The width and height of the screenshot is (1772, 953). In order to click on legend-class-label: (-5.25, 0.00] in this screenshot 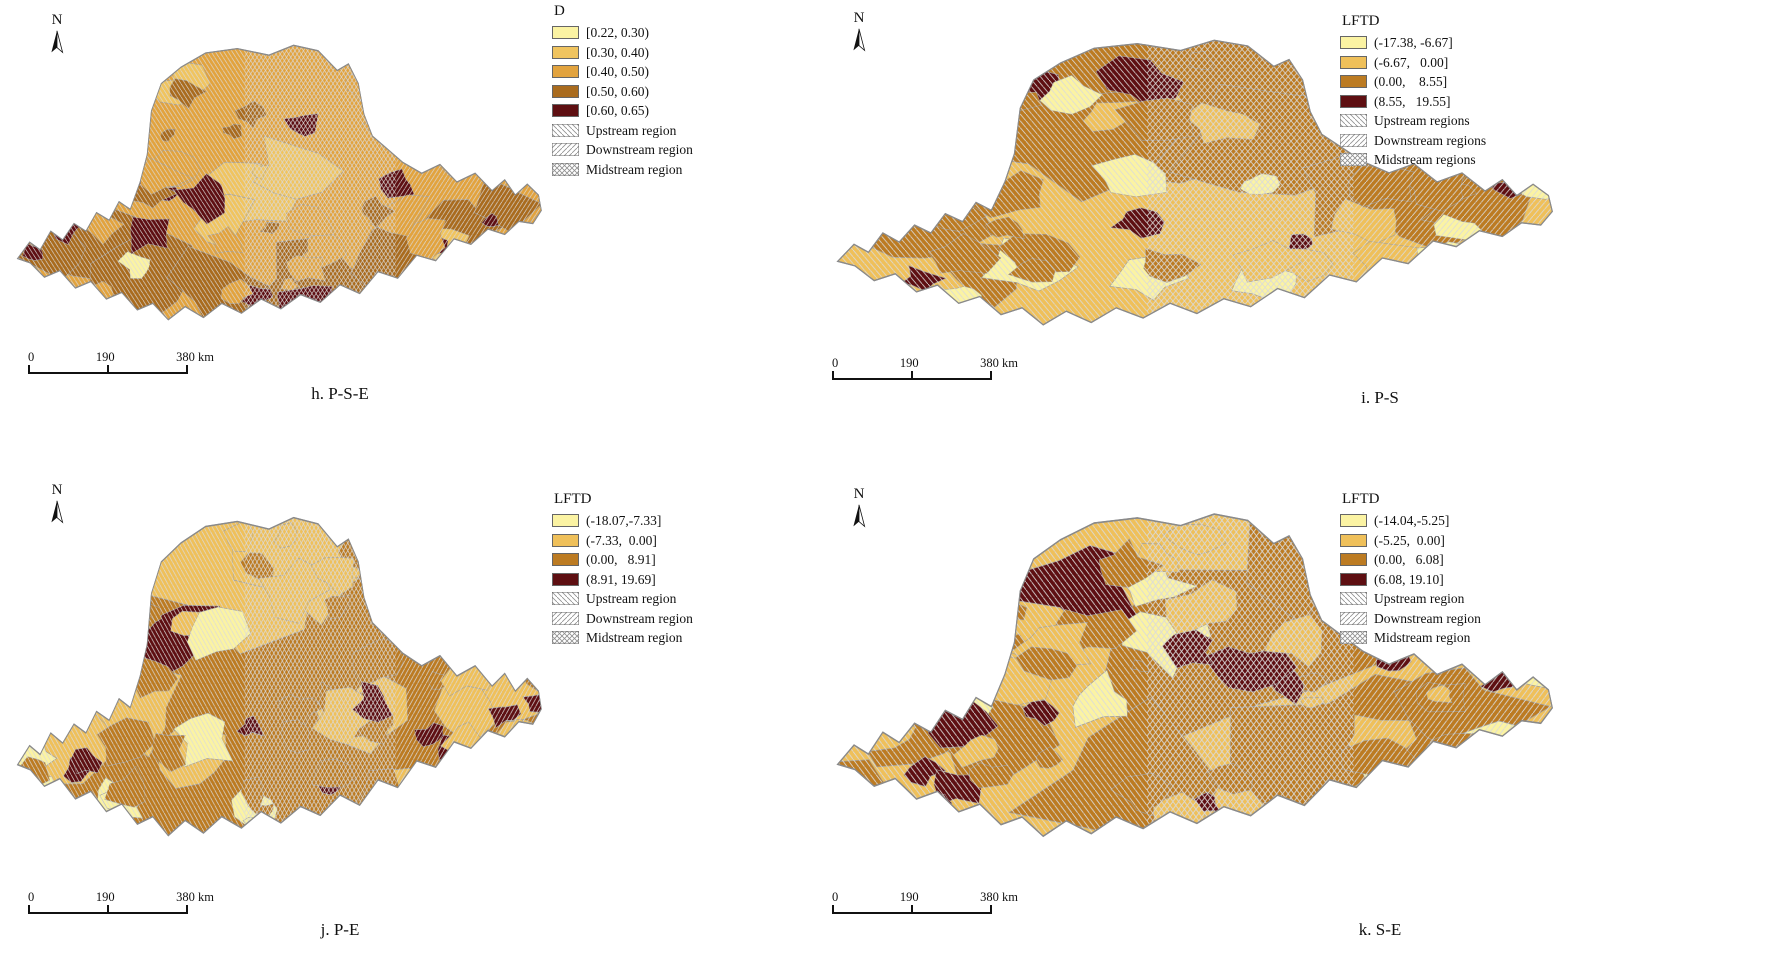, I will do `click(1409, 540)`.